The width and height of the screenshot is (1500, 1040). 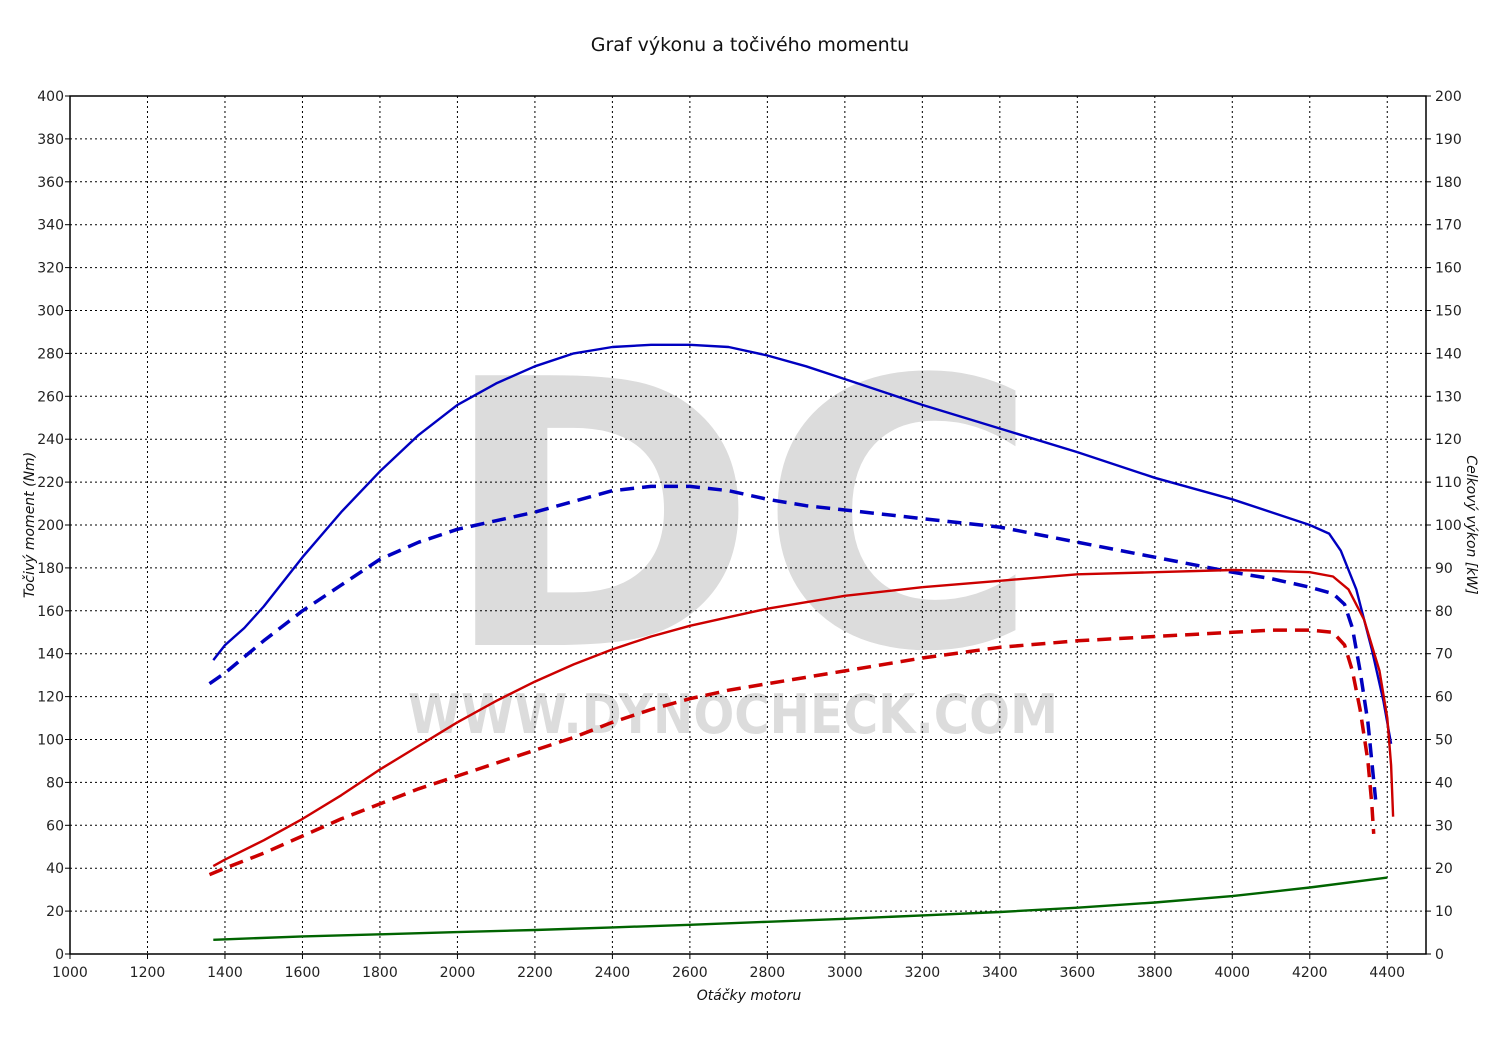 I want to click on y2-tick-label: 130, so click(x=1448, y=397).